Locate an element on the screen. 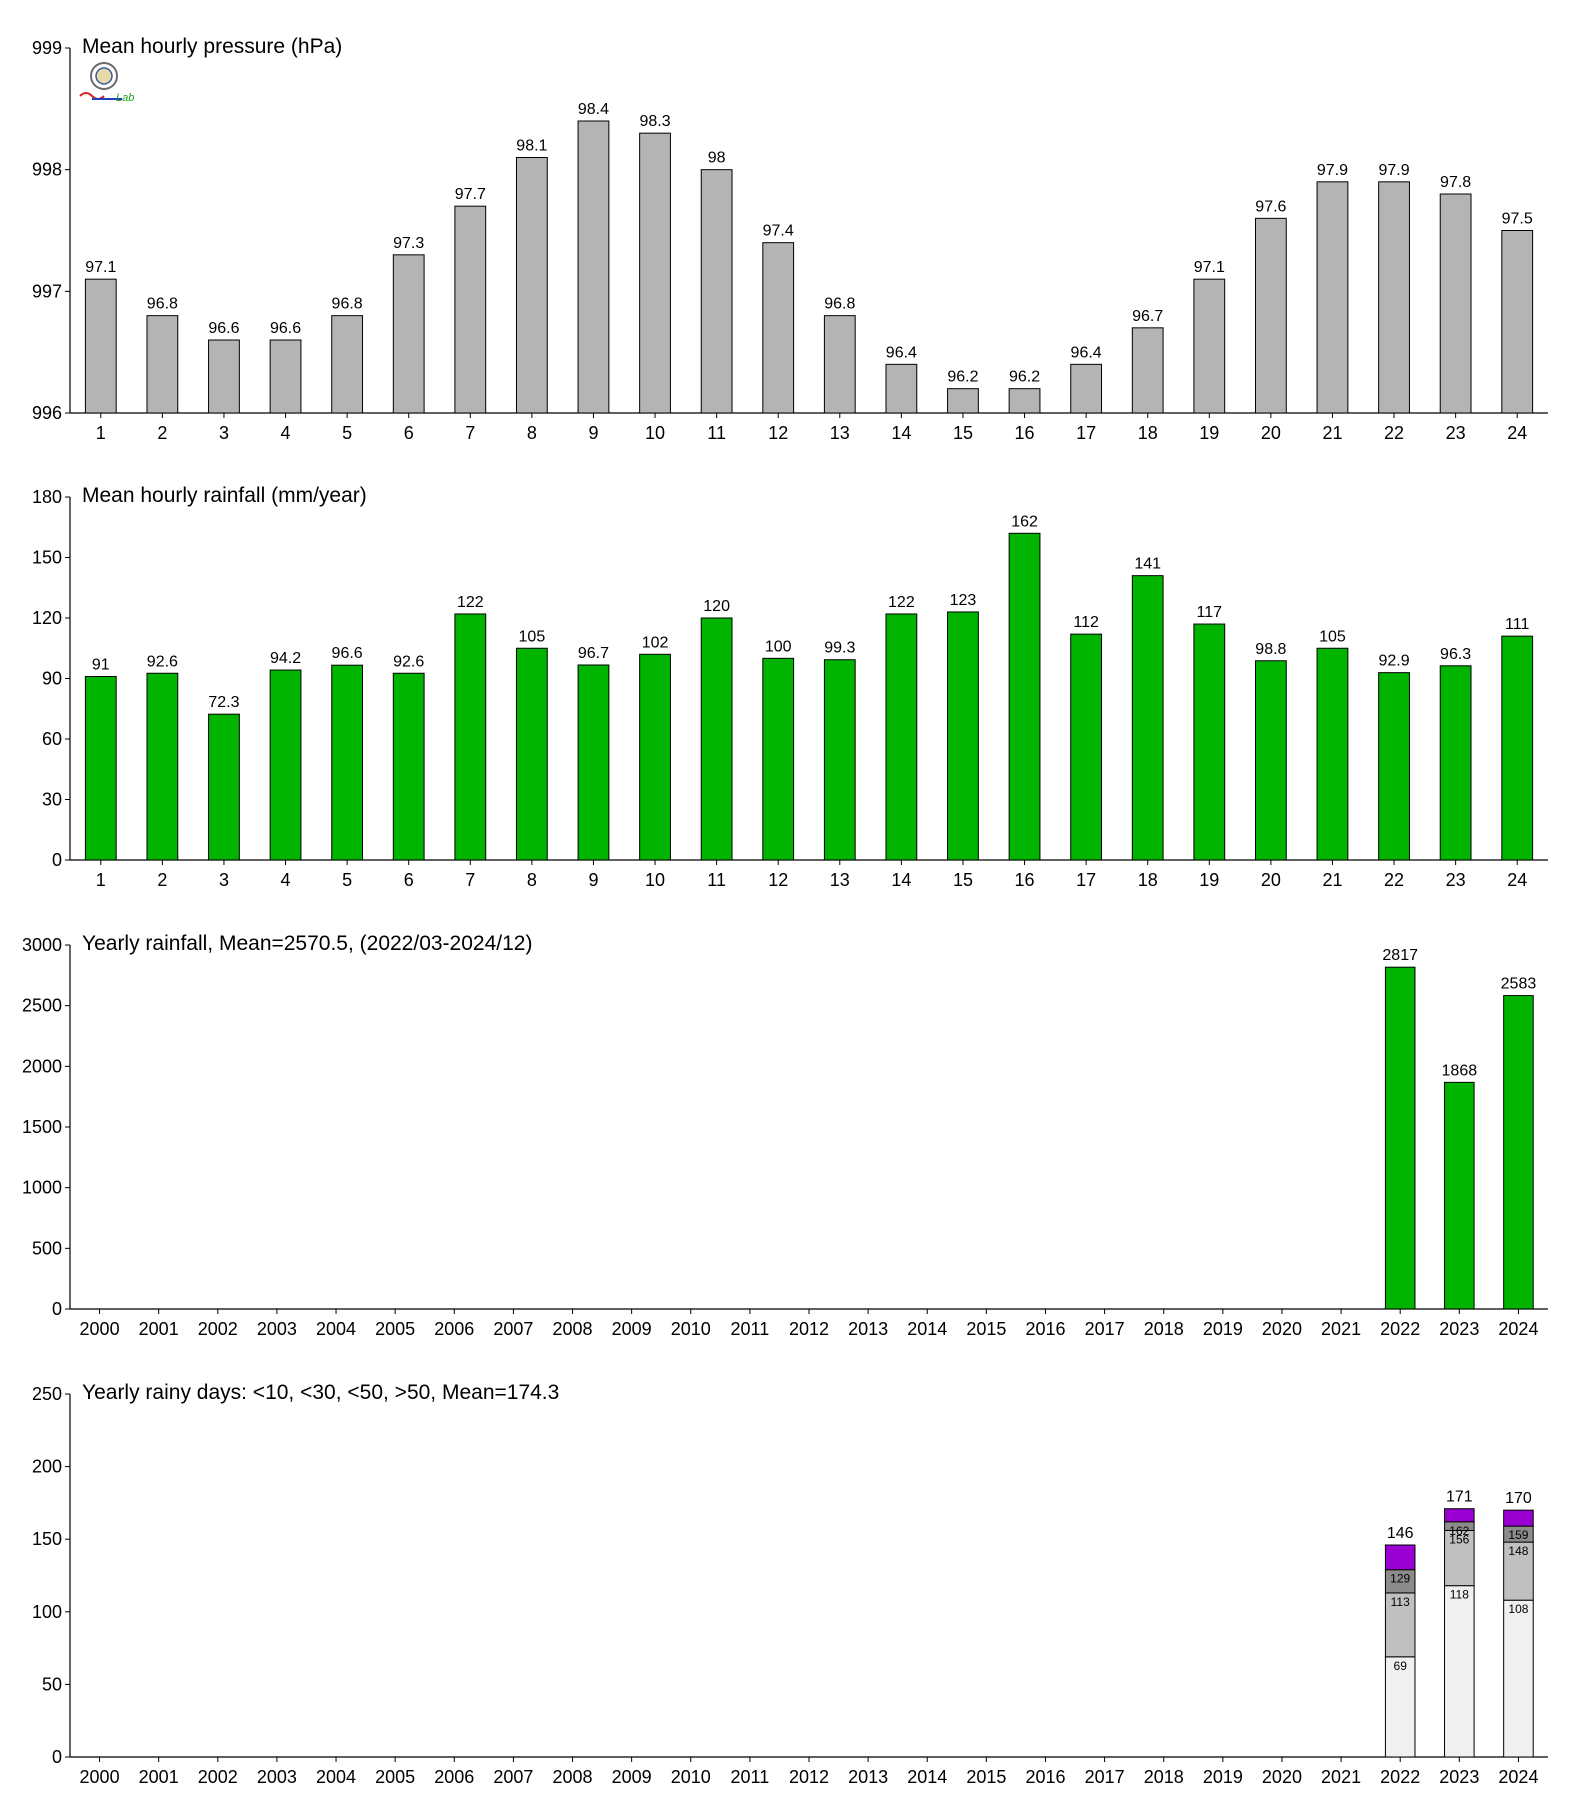  stack-total-label: 170 is located at coordinates (1518, 1498).